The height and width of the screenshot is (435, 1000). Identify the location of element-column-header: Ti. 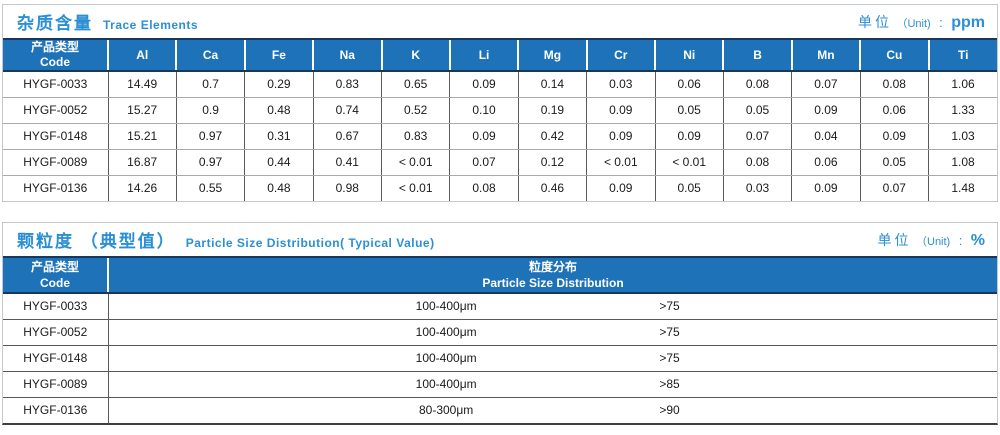
(962, 55).